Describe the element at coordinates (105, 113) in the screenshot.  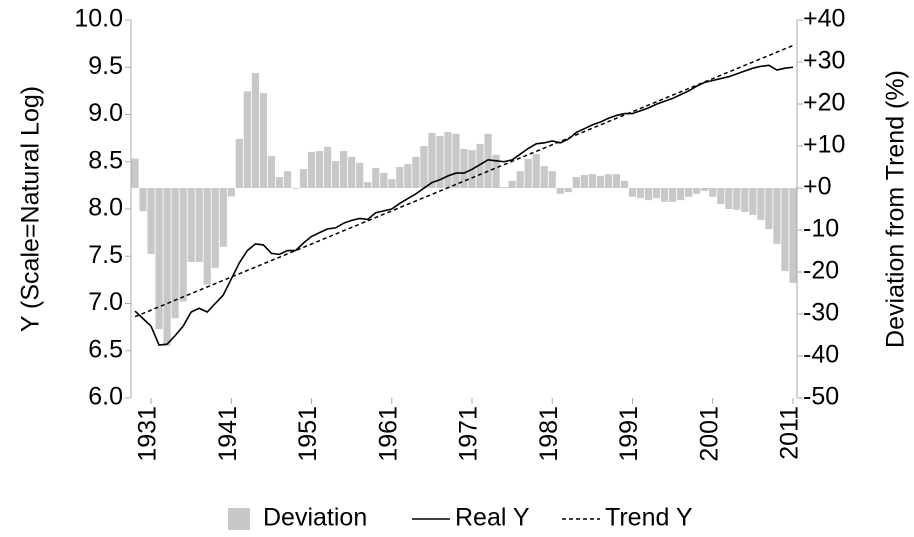
I see `y-tick-label: 9.0` at that location.